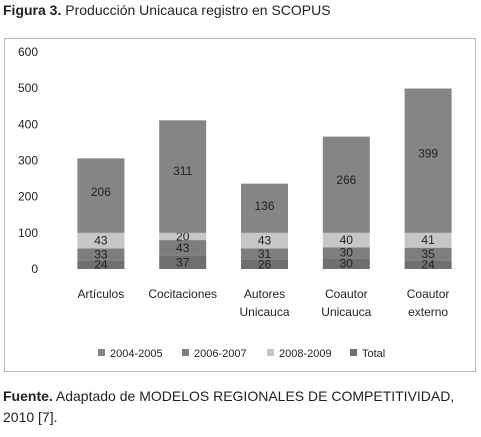 The height and width of the screenshot is (437, 481). I want to click on category-label: externo, so click(428, 312).